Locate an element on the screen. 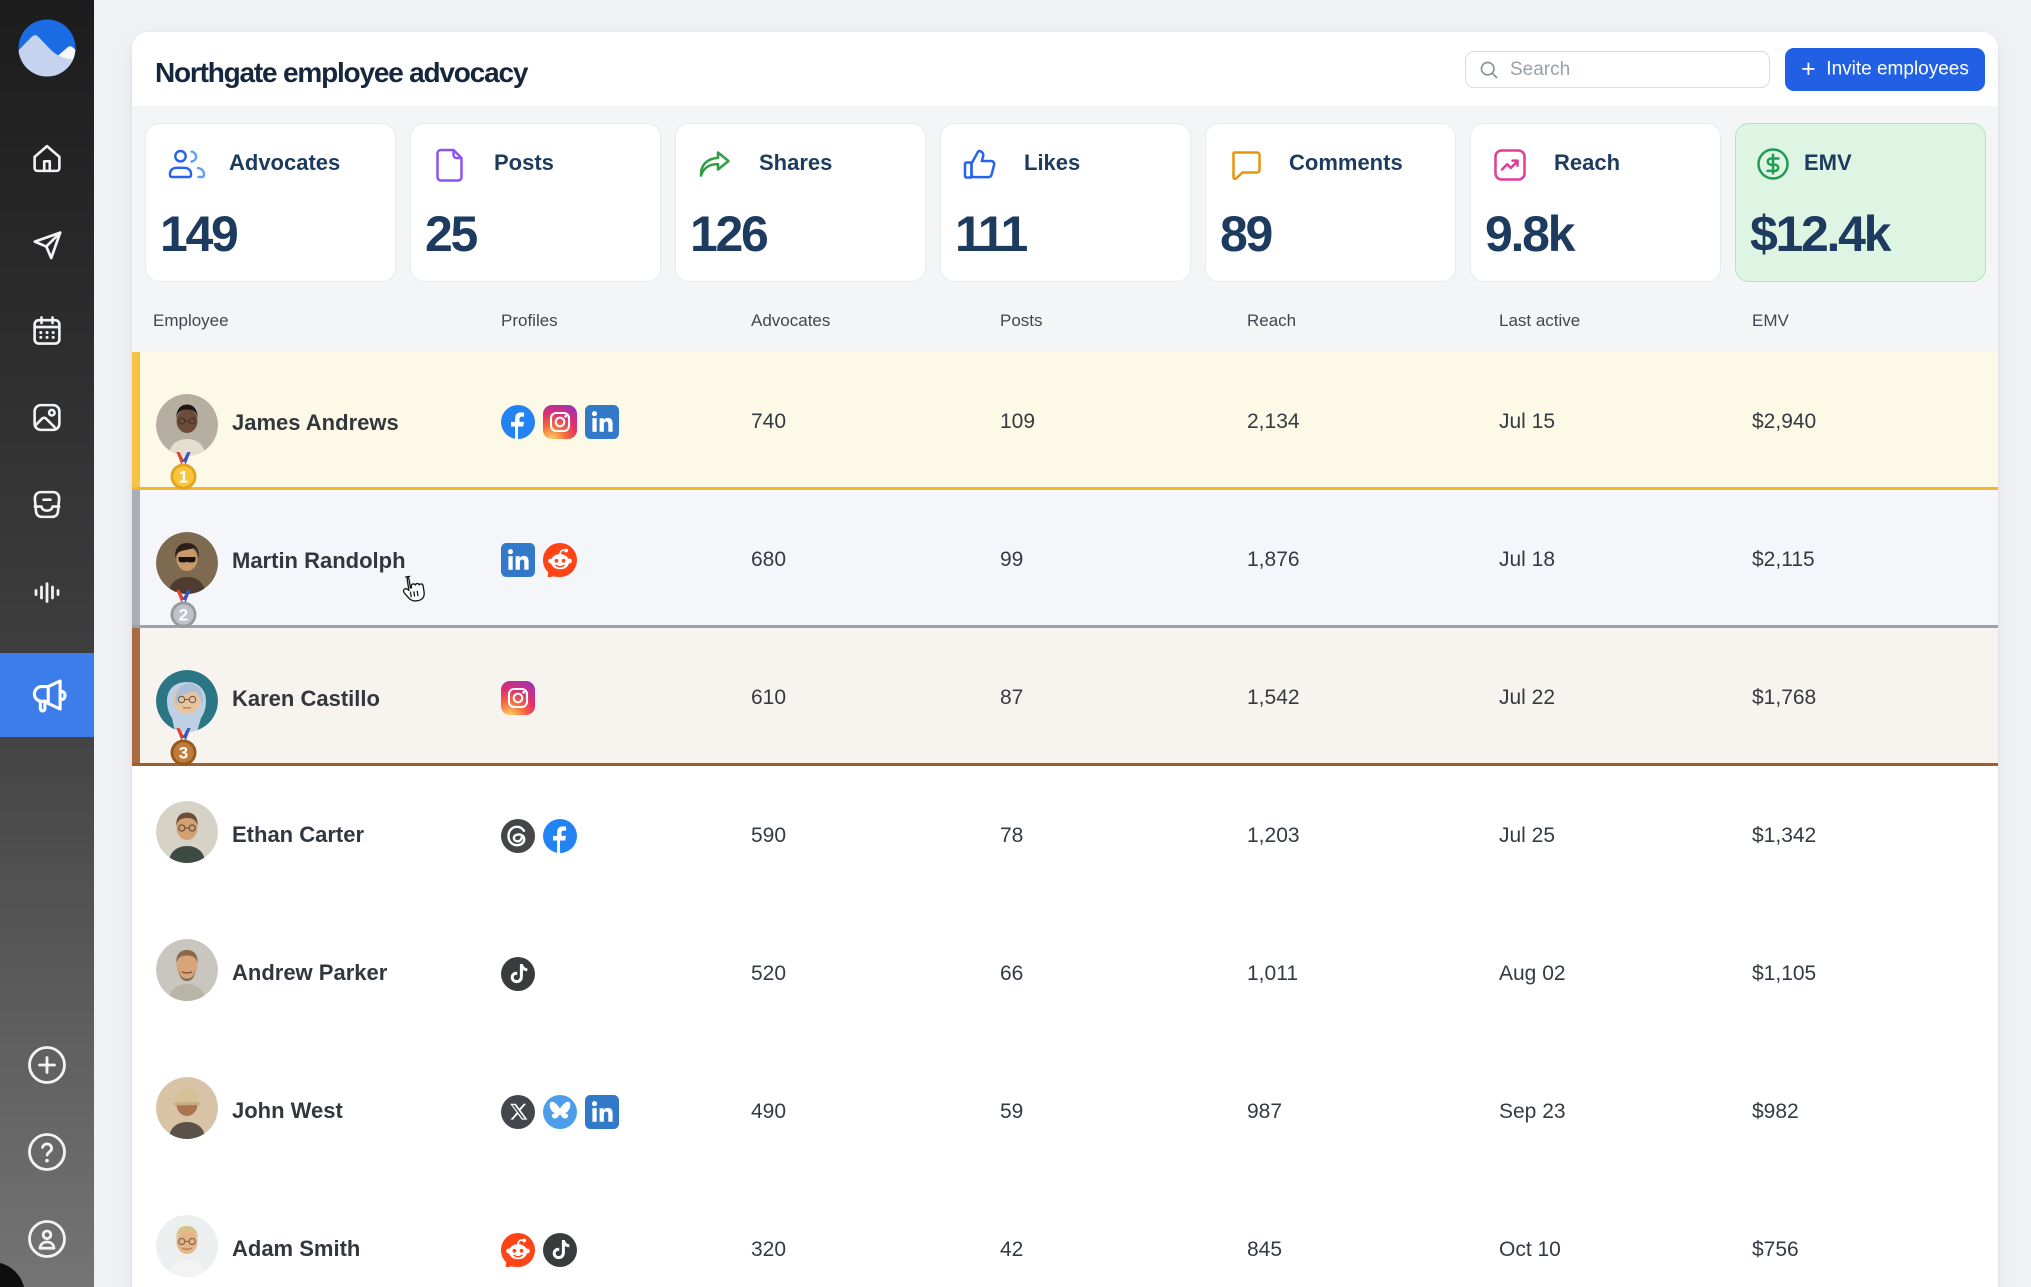  svg-text: 3 is located at coordinates (183, 753).